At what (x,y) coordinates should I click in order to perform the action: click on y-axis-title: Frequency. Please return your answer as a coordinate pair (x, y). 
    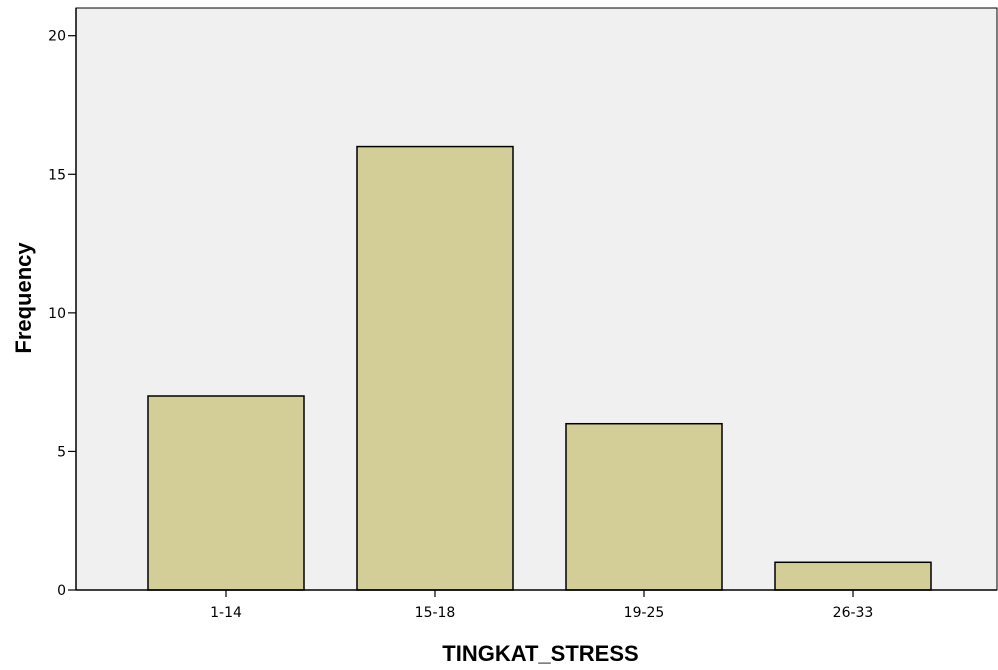
    Looking at the image, I should click on (23, 298).